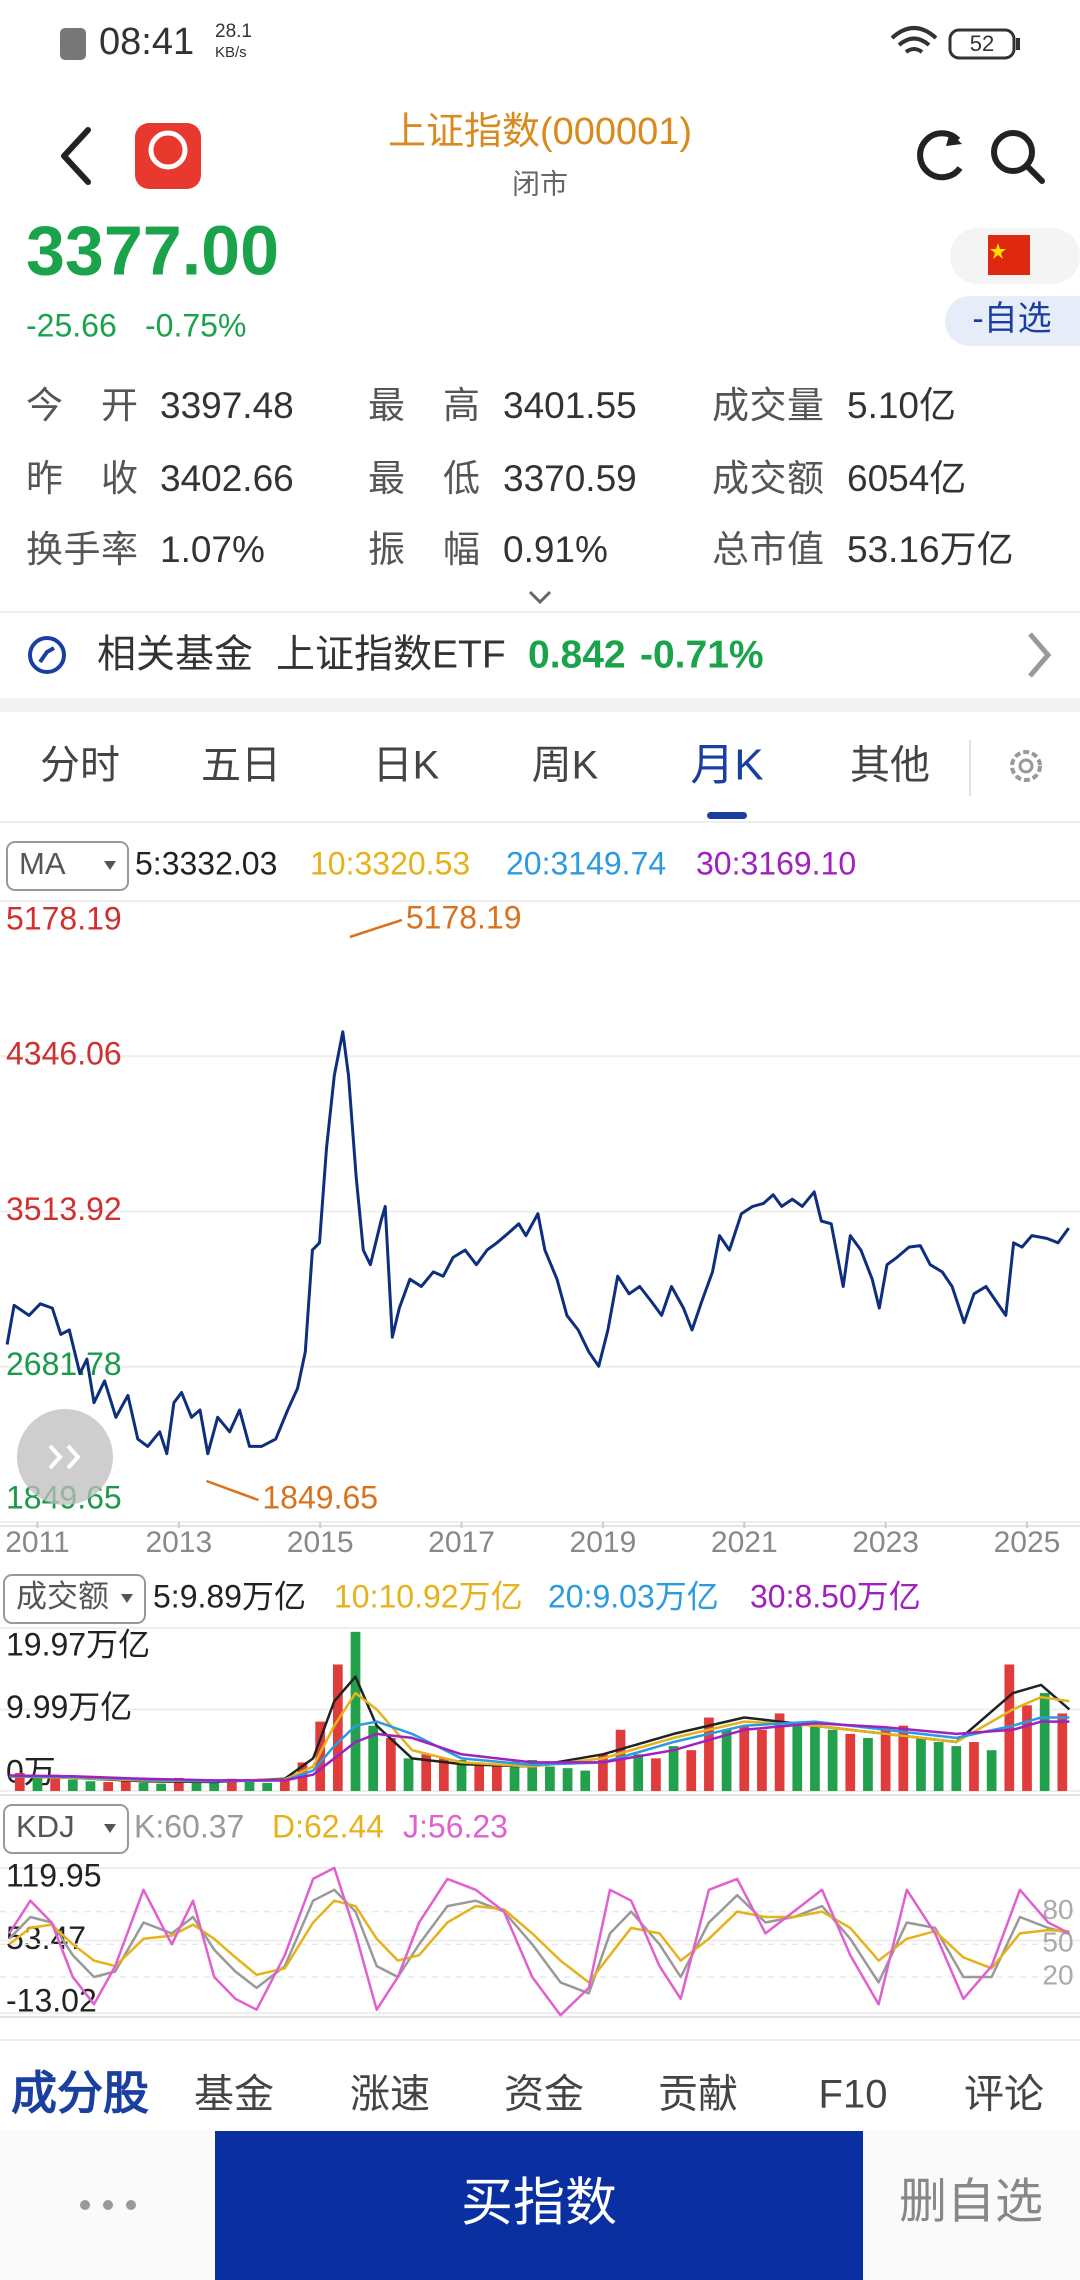 The height and width of the screenshot is (2280, 1080). I want to click on period-tab: 其他, so click(890, 766).